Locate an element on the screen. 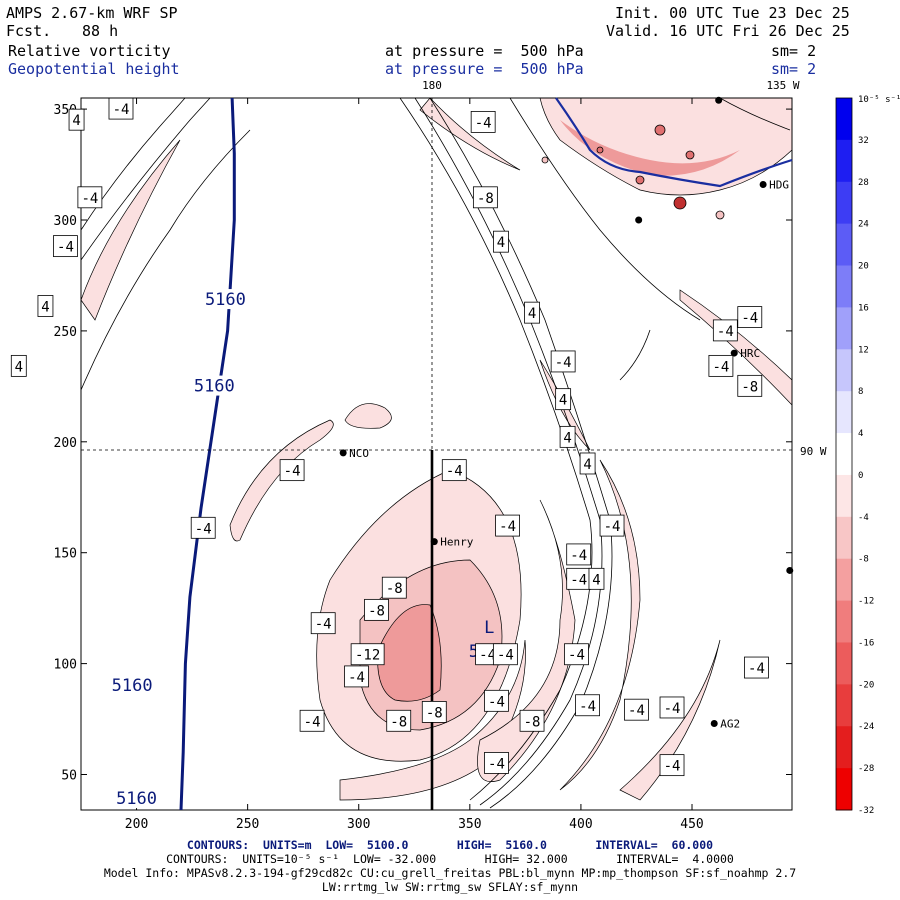  colorbar-tick-label: 20 is located at coordinates (863, 267).